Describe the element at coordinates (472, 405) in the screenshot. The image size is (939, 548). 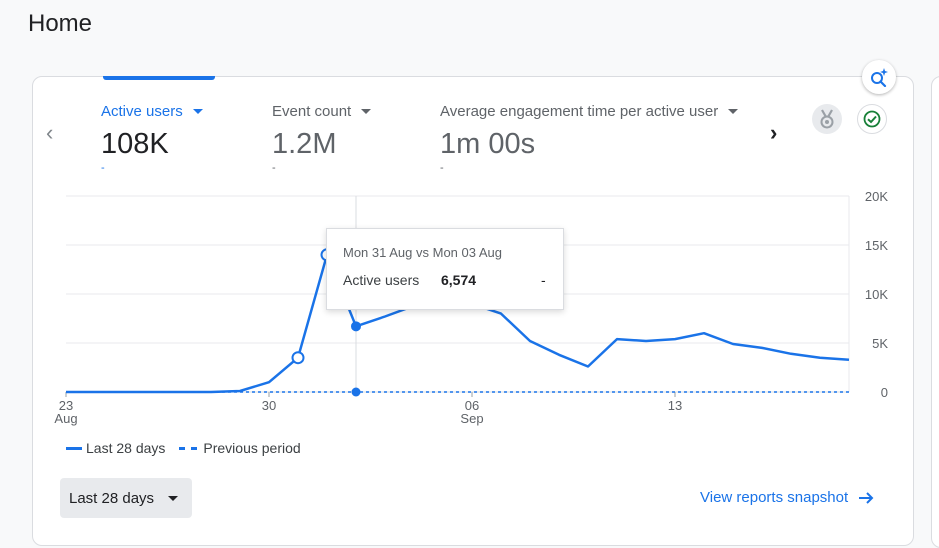
I see `x-tick-label: 06` at that location.